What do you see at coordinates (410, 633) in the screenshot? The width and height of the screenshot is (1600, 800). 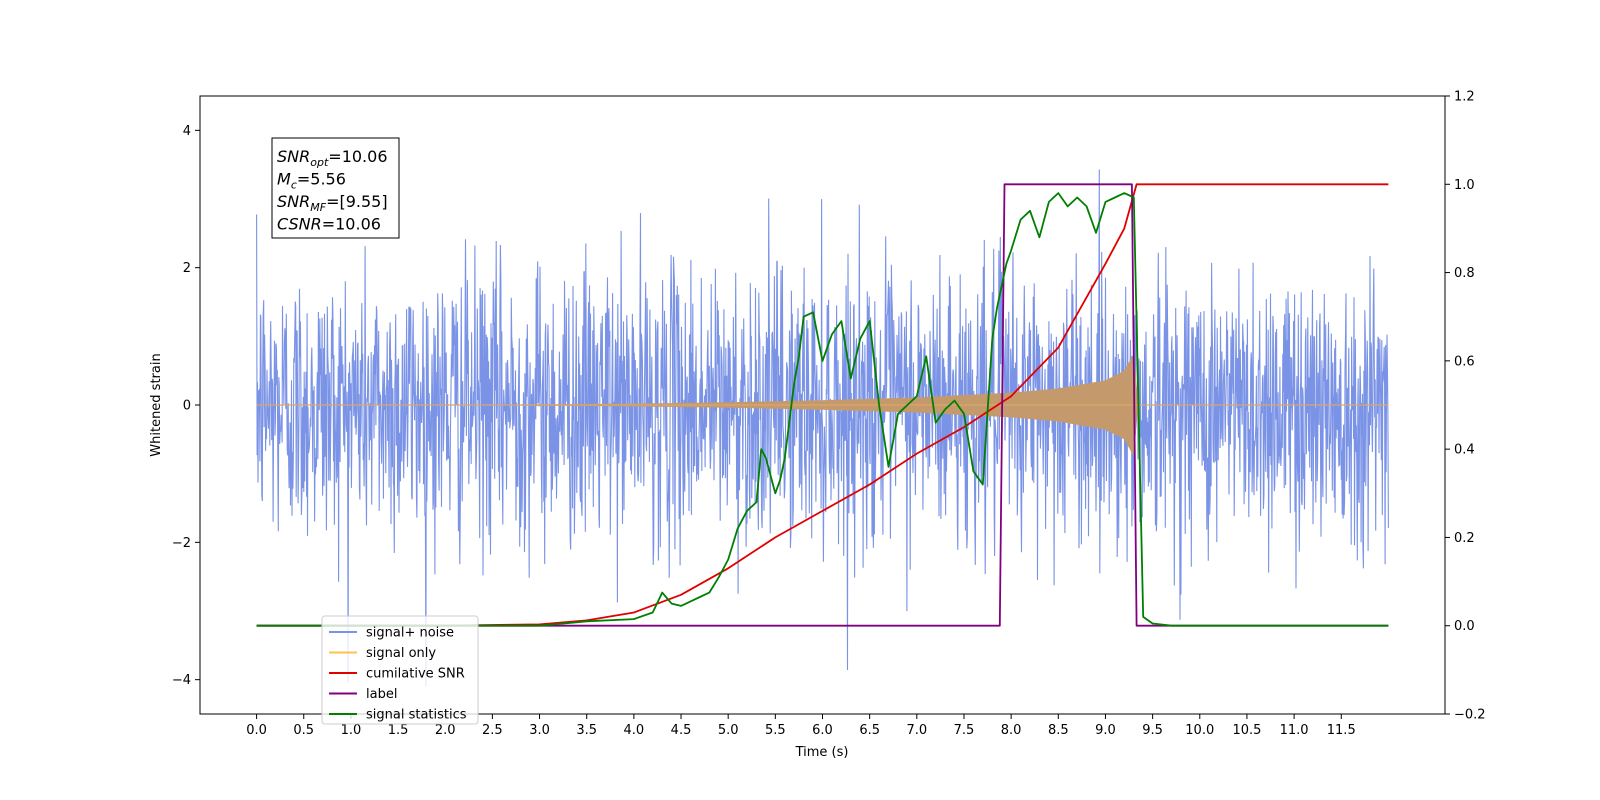 I see `legend-label: signal+ noise` at bounding box center [410, 633].